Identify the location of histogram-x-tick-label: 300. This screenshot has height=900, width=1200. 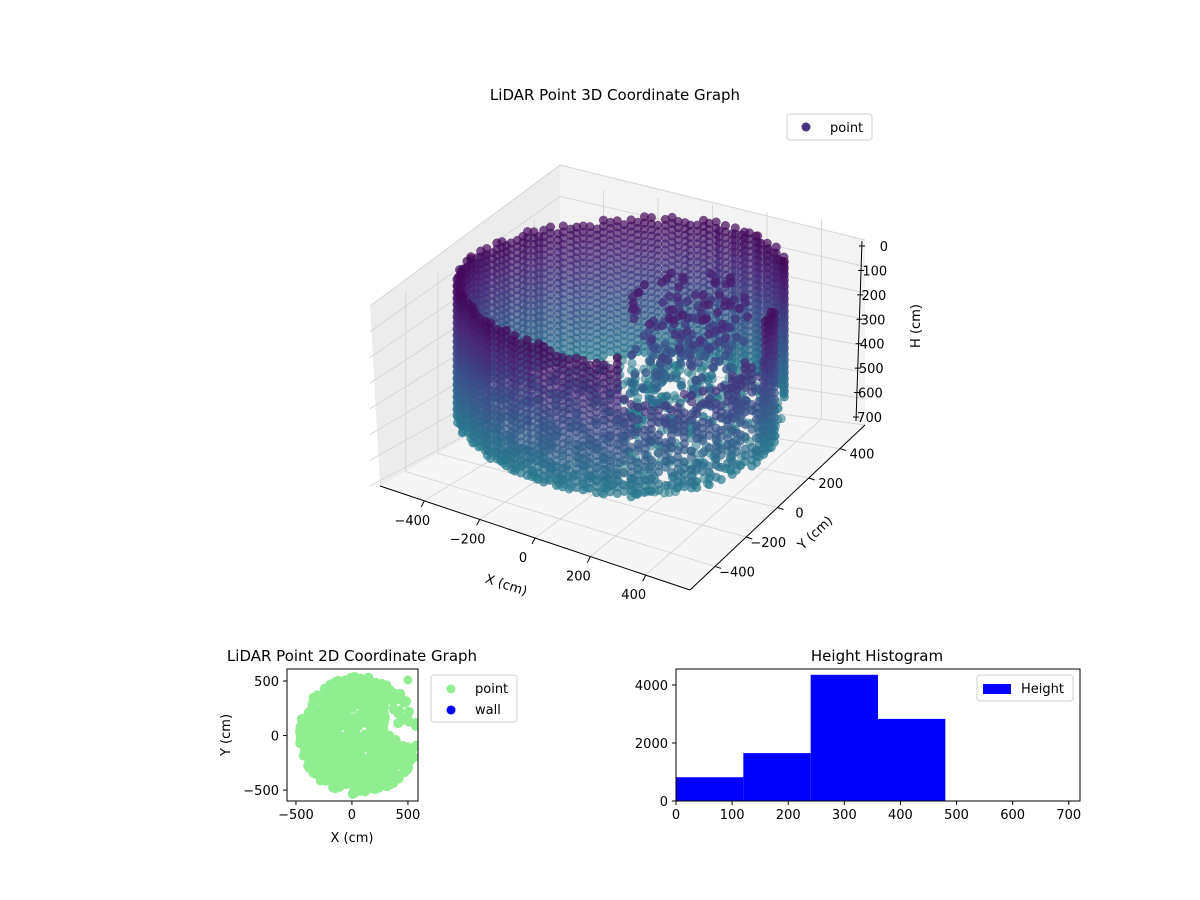
(844, 815).